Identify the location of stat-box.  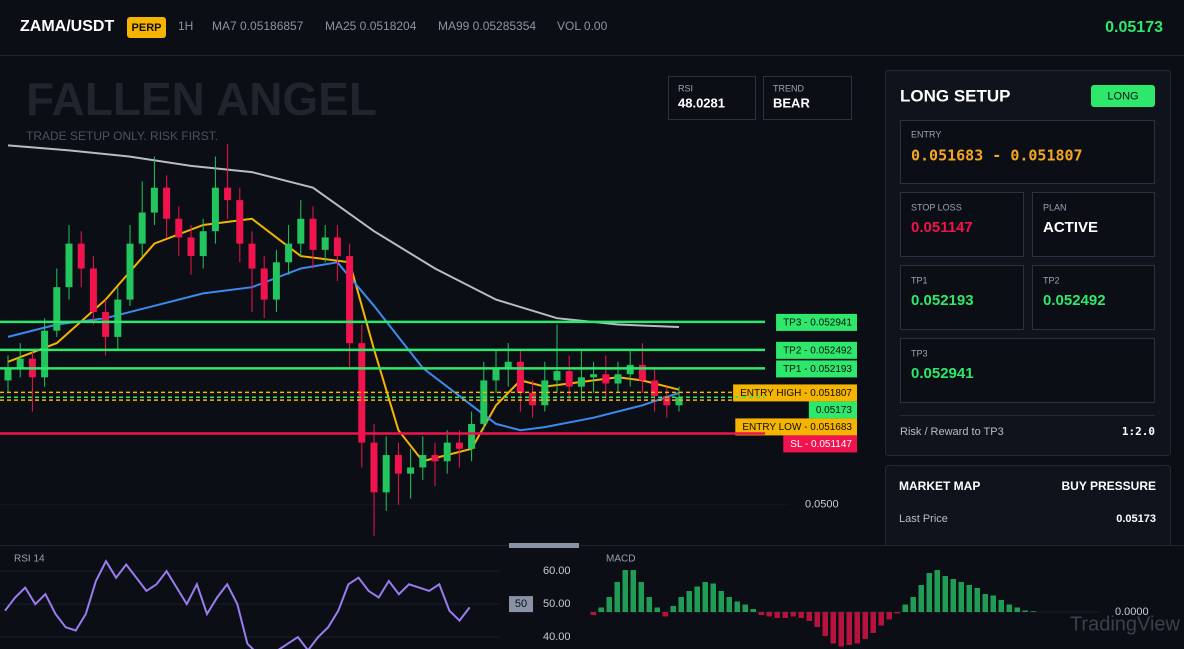
(807, 98).